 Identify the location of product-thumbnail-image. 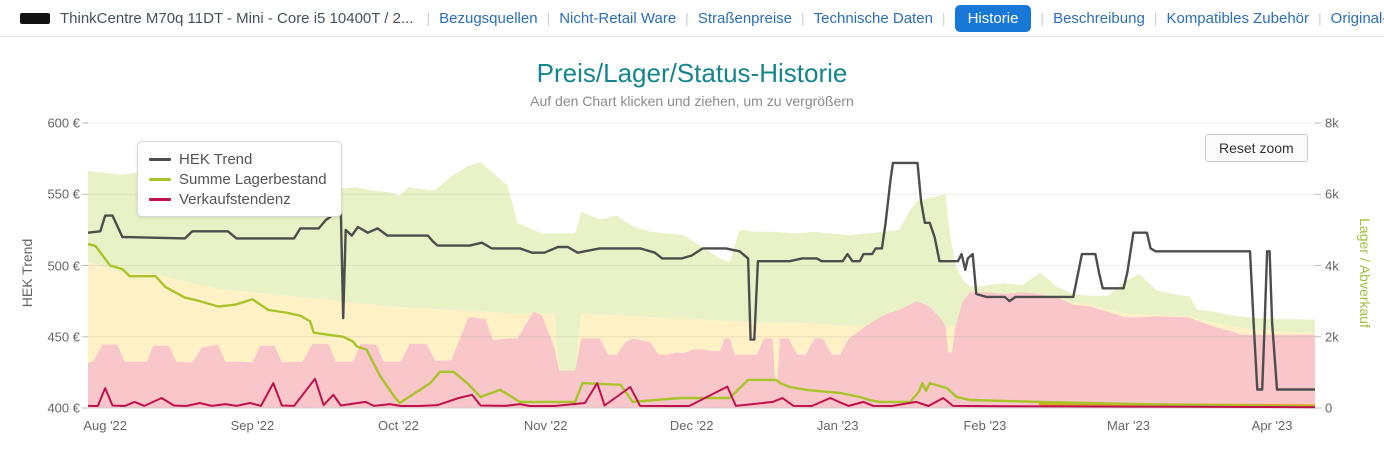
(35, 18).